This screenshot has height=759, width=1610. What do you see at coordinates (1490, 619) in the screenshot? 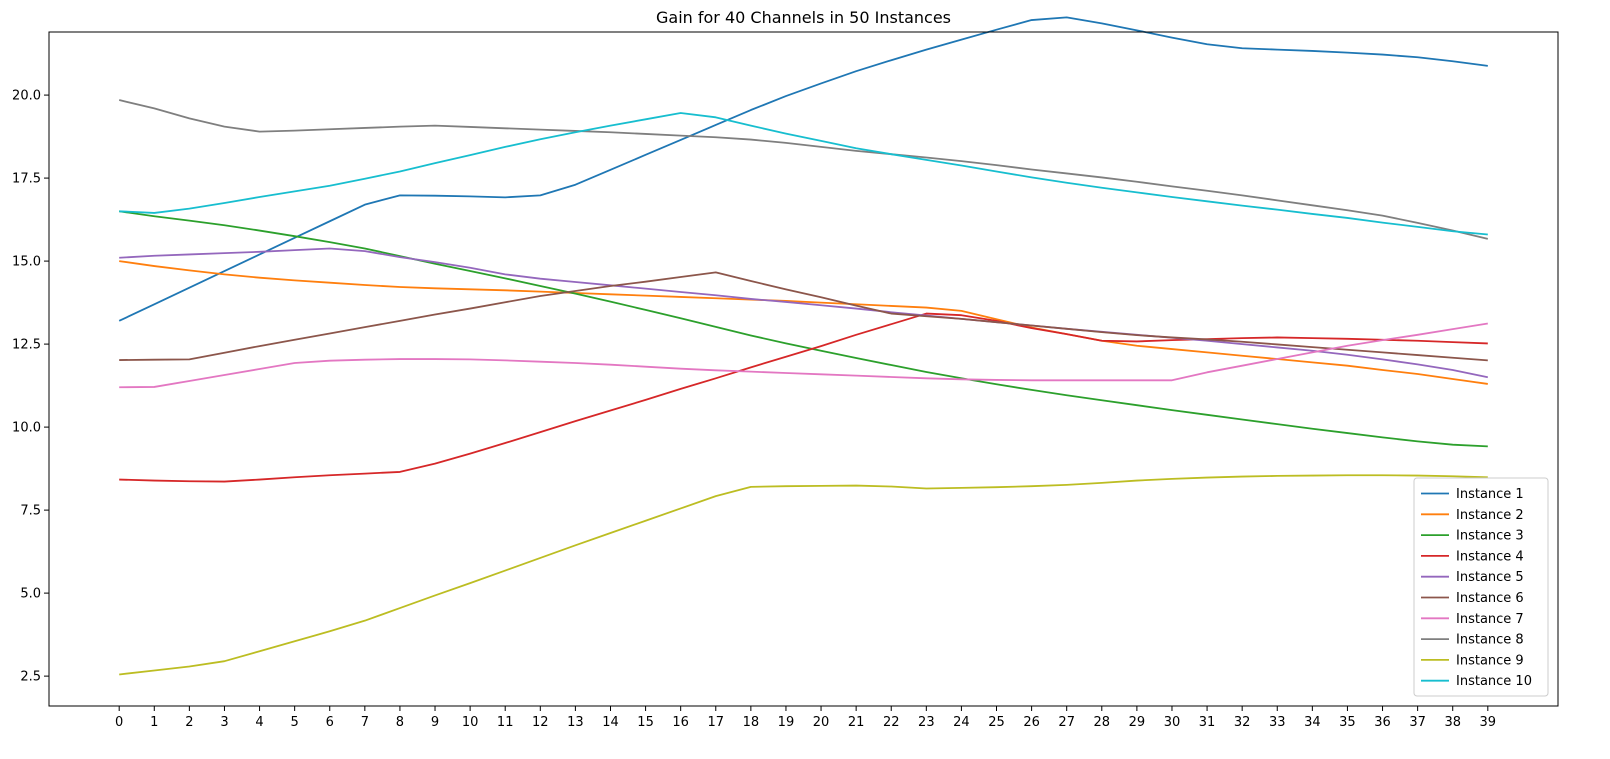
I see `legend-label-instance-7: Instance 7` at bounding box center [1490, 619].